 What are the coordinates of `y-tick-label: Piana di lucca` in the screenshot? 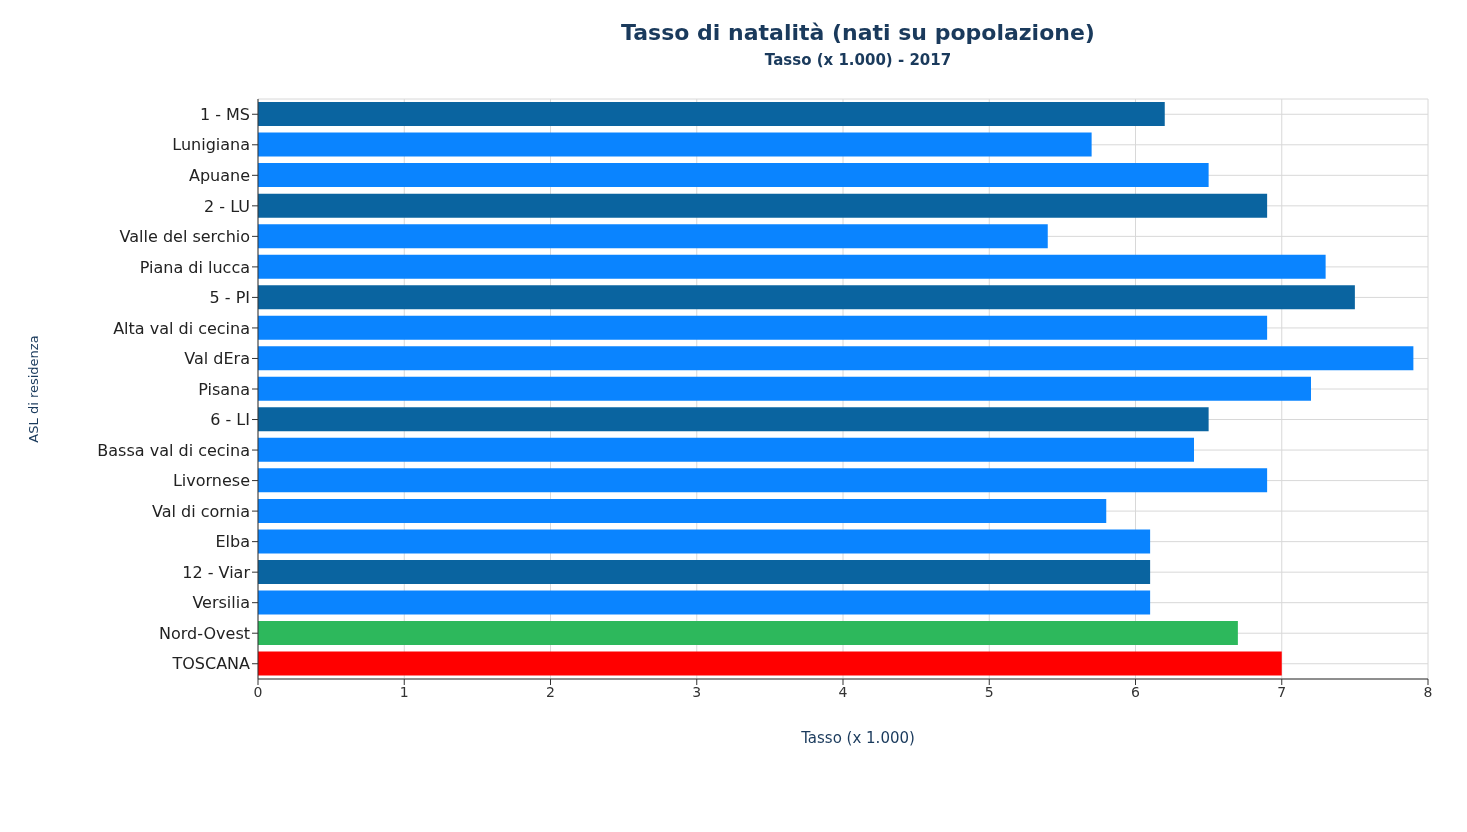 It's located at (194, 267).